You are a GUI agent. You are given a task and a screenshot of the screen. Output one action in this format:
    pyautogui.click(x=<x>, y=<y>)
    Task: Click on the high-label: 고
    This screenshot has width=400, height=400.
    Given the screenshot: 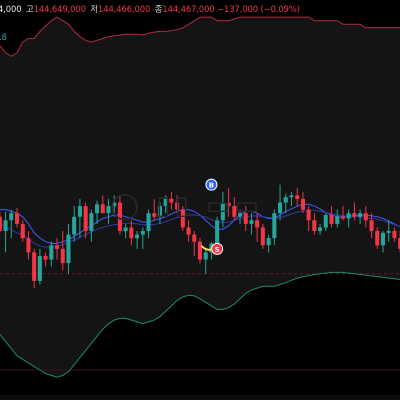 What is the action you would take?
    pyautogui.click(x=30, y=9)
    